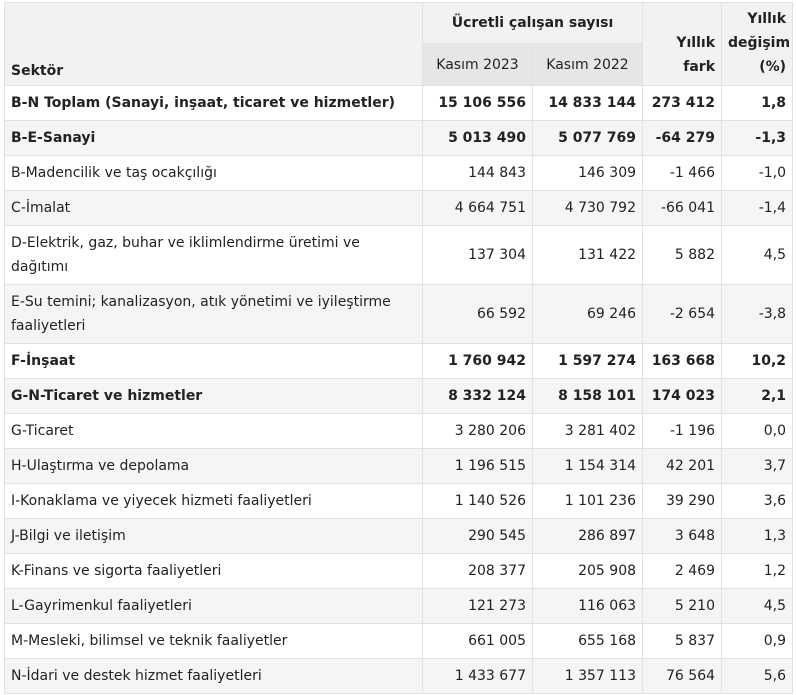 The width and height of the screenshot is (796, 695). I want to click on kasim-2023-cell: 15 106 556, so click(477, 103).